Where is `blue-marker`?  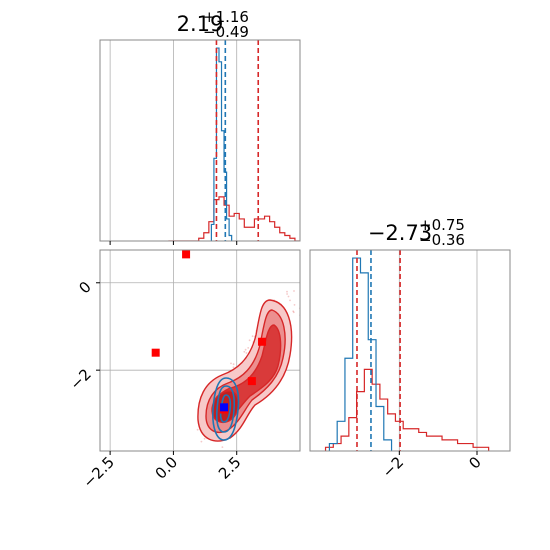
blue-marker is located at coordinates (224, 407).